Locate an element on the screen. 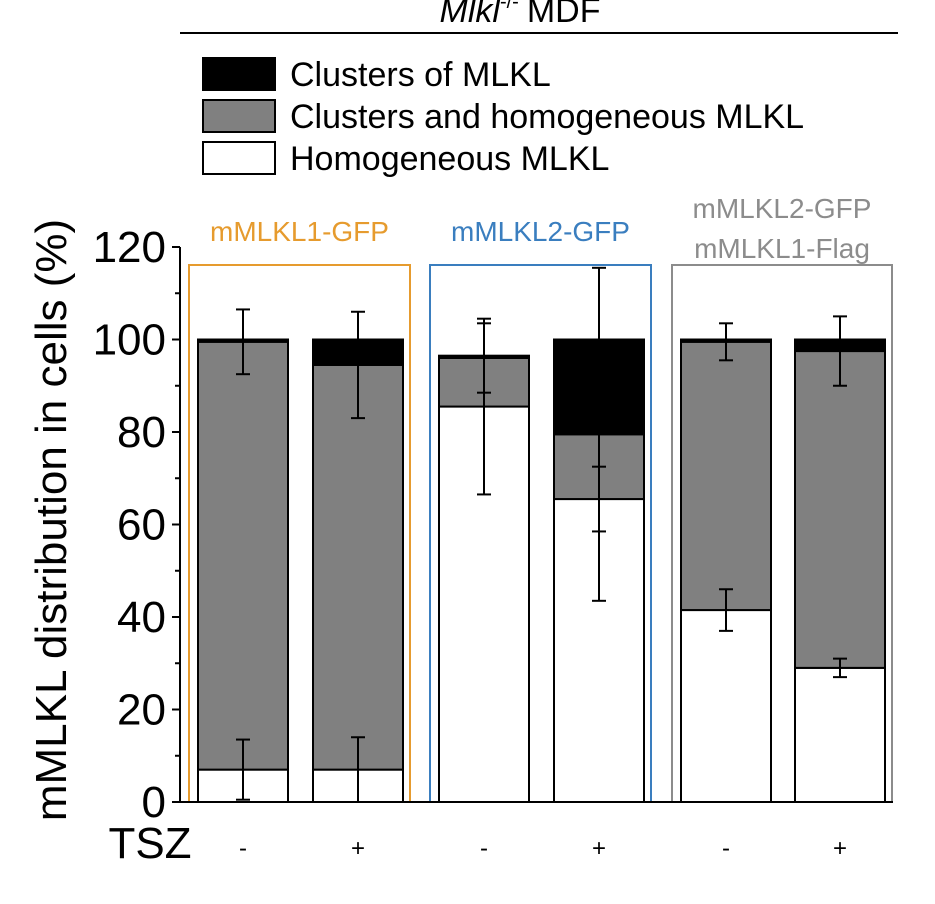 Image resolution: width=935 pixels, height=904 pixels. legend-label: Clusters and homogeneous MLKL is located at coordinates (547, 117).